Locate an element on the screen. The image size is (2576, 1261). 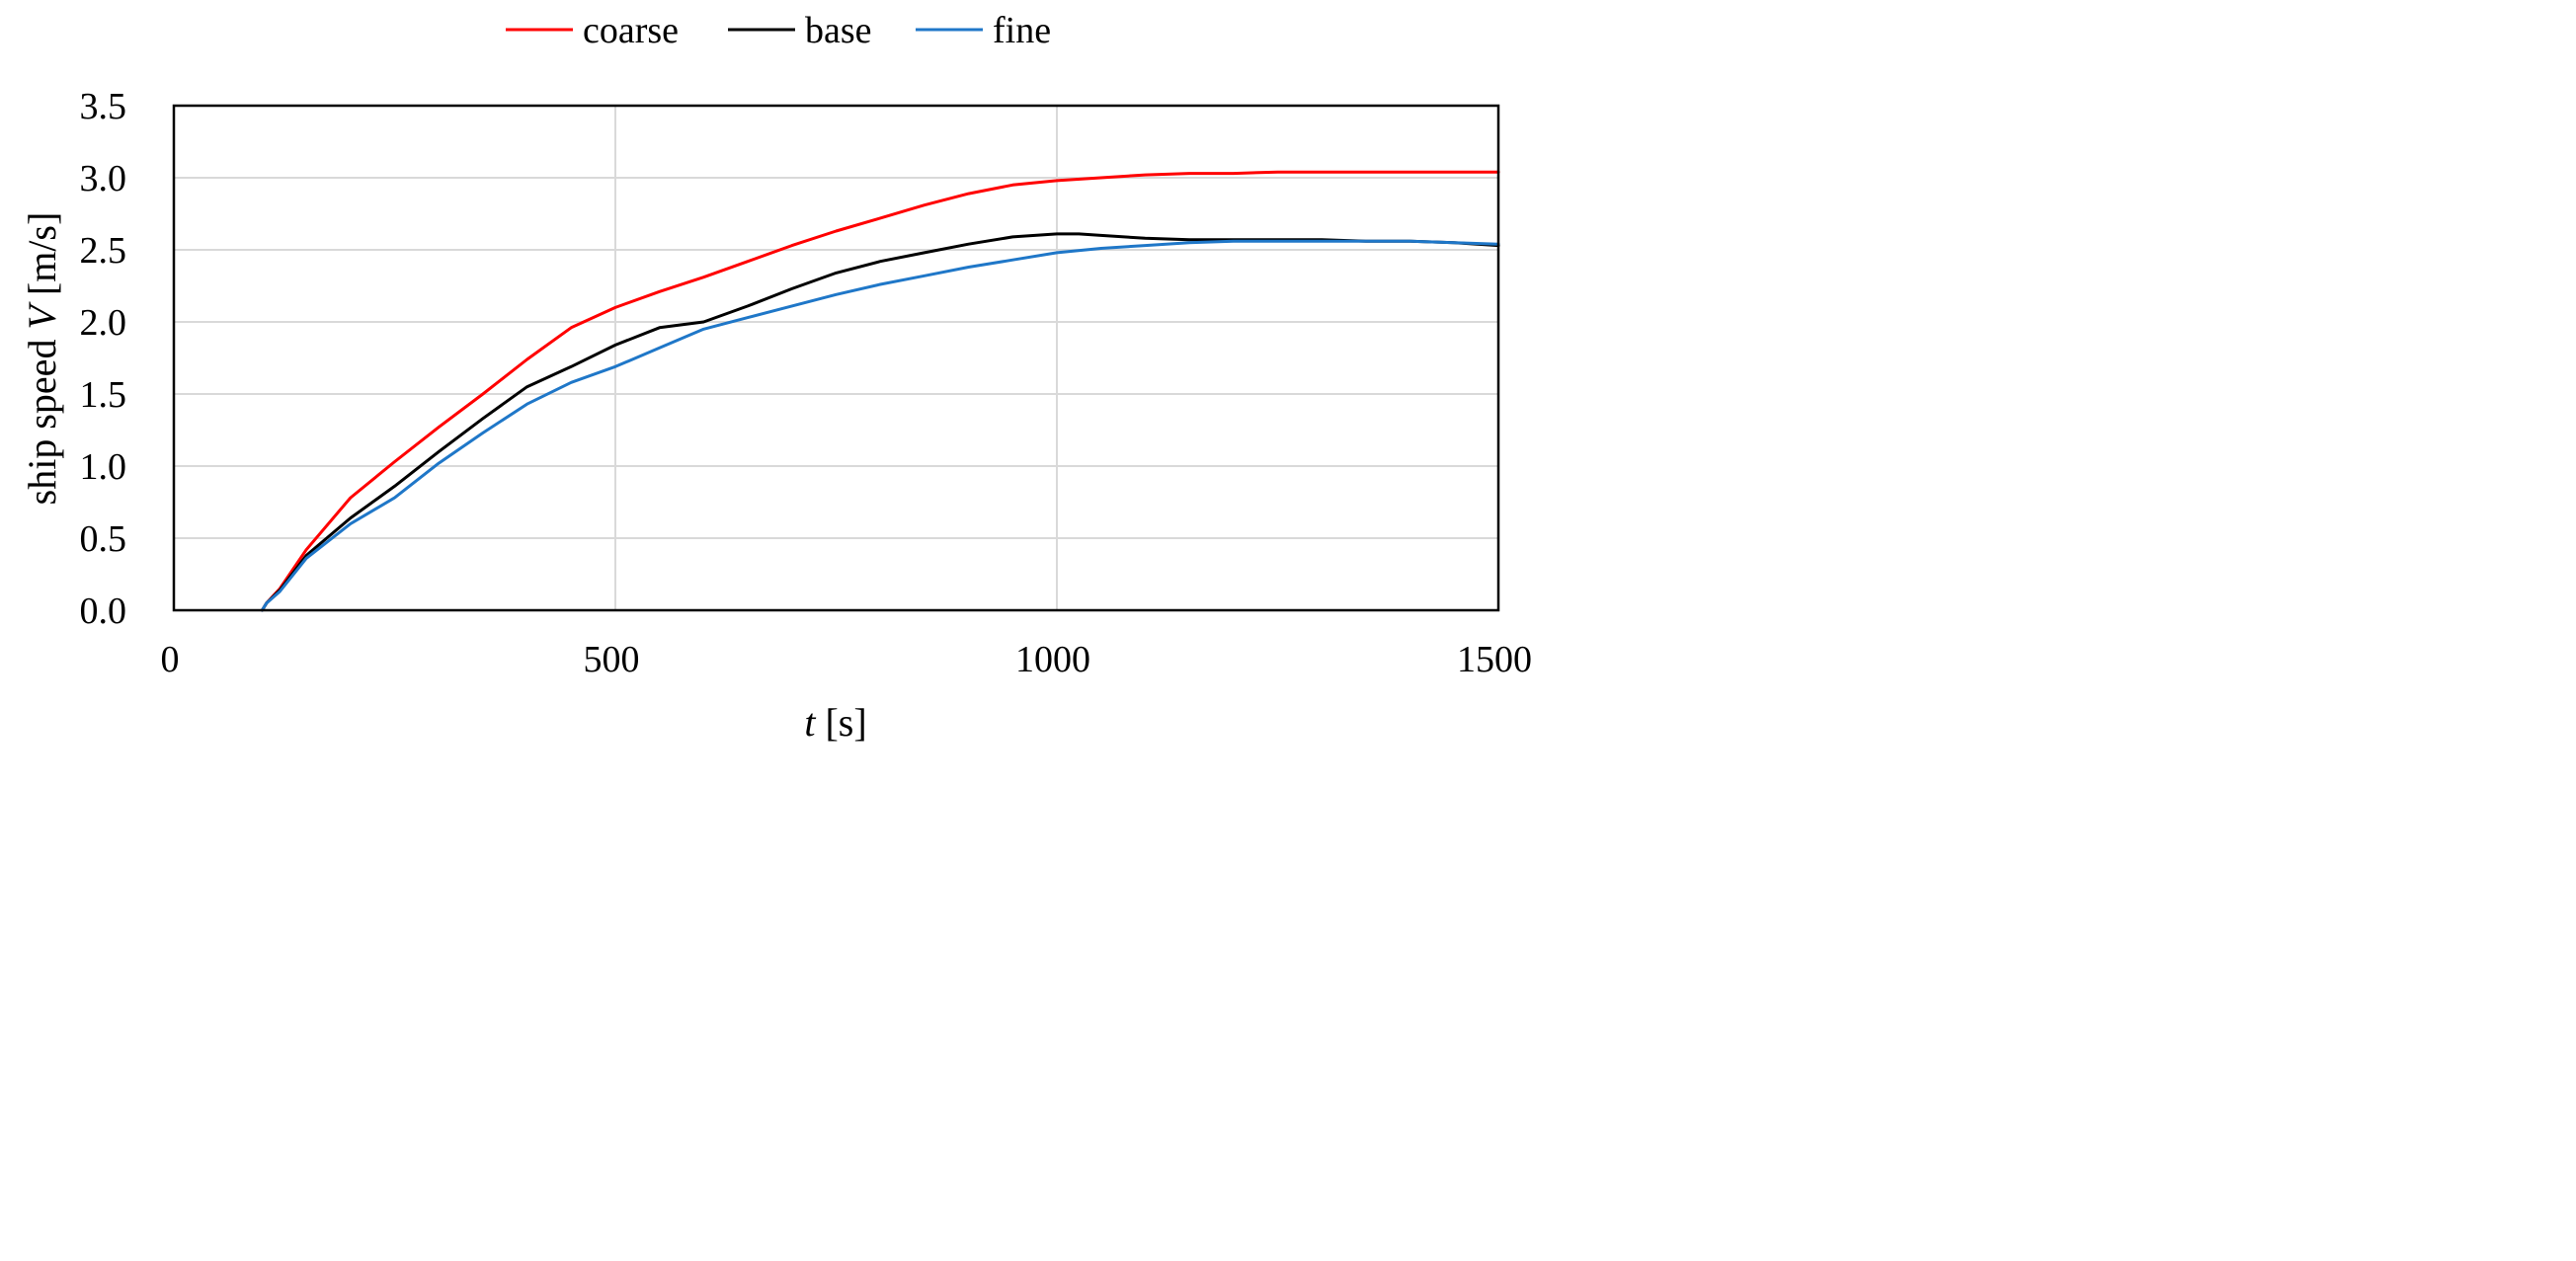
y-axis-title-italic: V is located at coordinates (42, 315).